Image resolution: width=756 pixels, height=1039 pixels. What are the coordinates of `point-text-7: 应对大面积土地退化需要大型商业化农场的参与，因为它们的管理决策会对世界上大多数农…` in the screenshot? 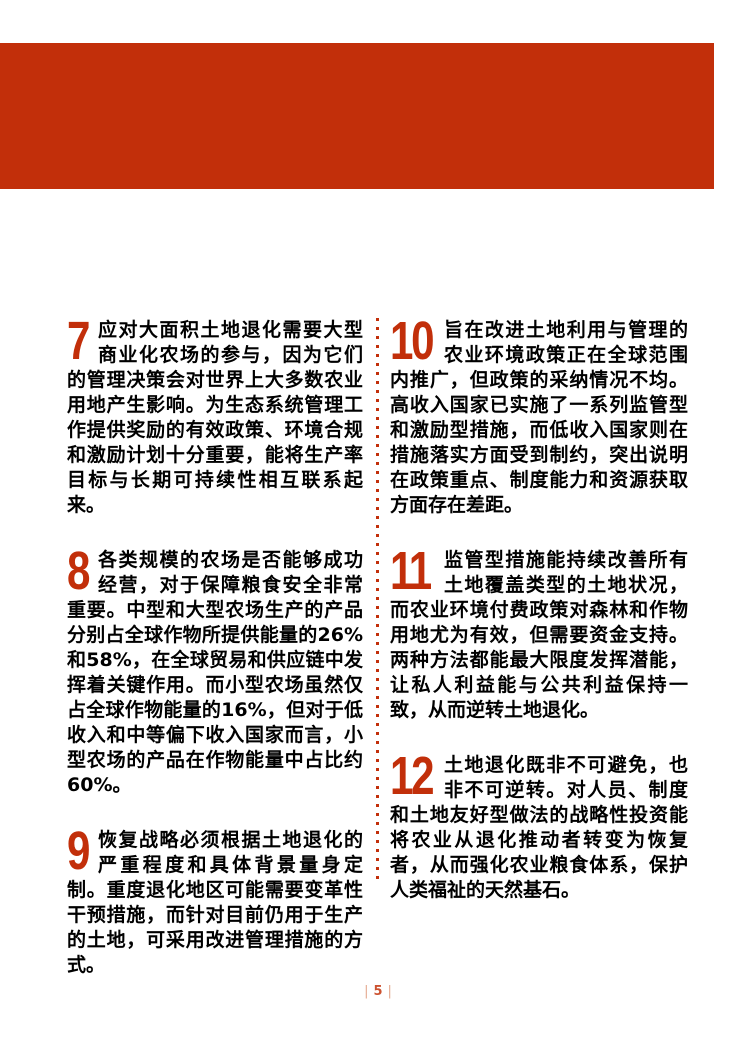 It's located at (215, 417).